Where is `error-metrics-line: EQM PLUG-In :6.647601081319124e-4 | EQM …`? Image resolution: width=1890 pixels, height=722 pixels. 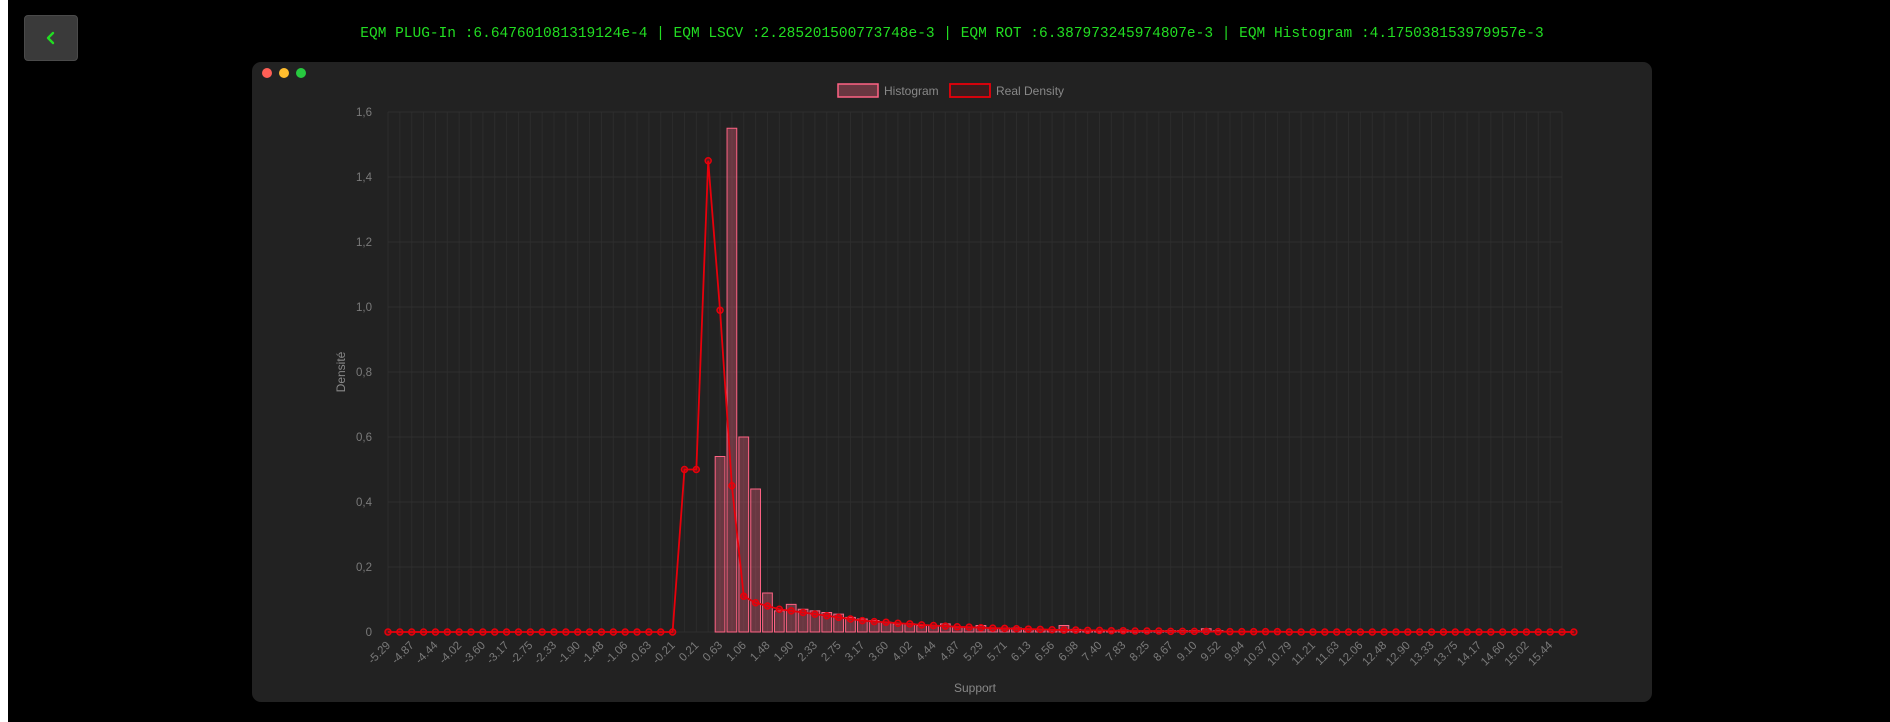 error-metrics-line: EQM PLUG-In :6.647601081319124e-4 | EQM … is located at coordinates (952, 34).